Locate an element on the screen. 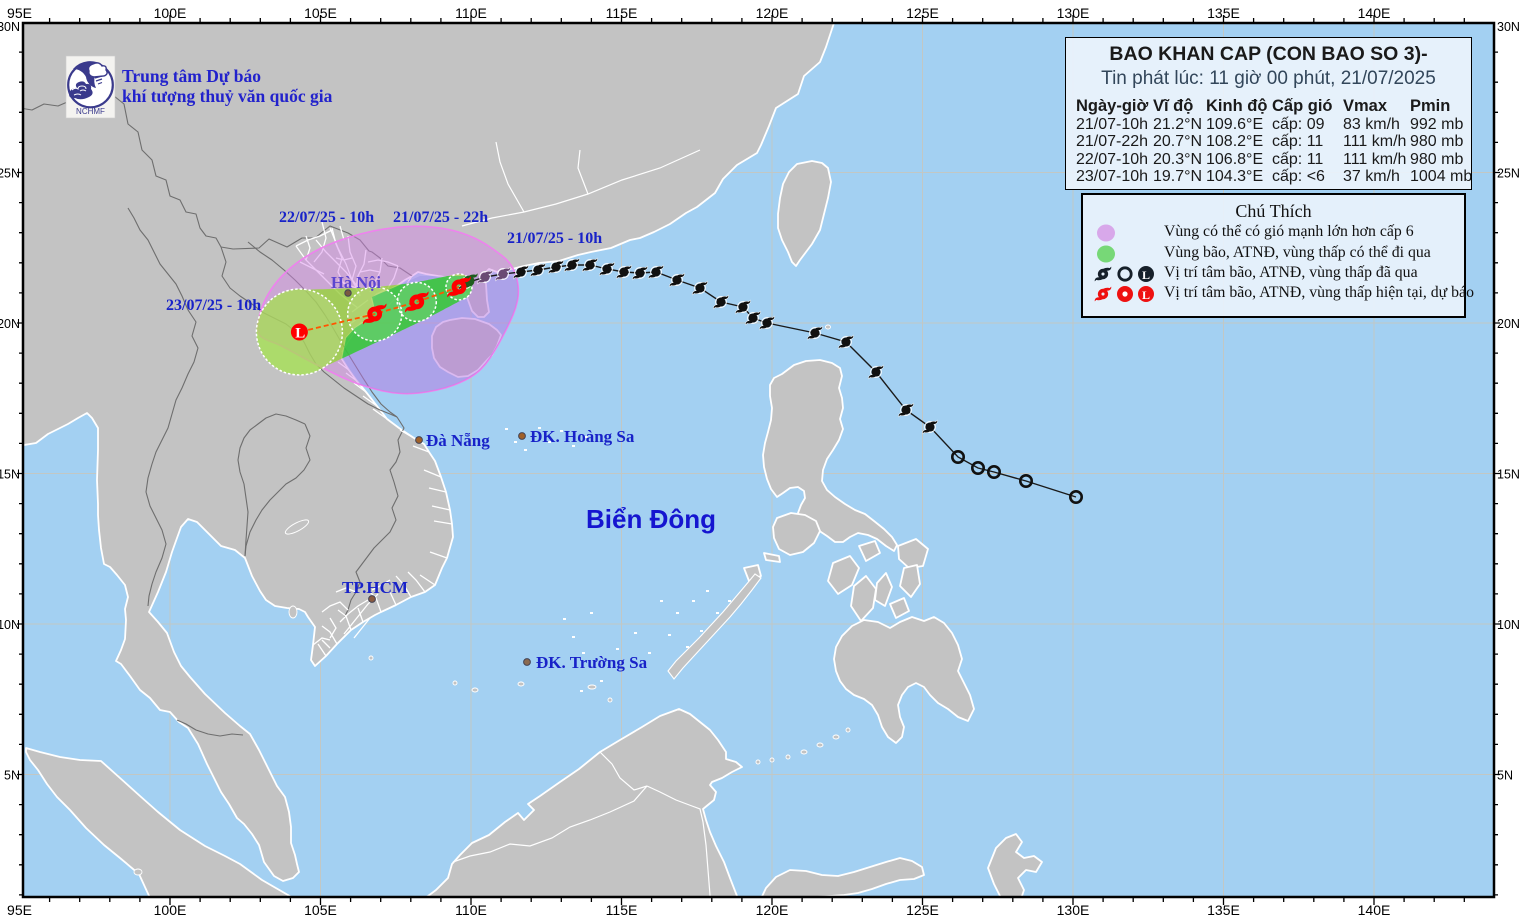  svg-text: ĐK. Trường Sa is located at coordinates (592, 662).